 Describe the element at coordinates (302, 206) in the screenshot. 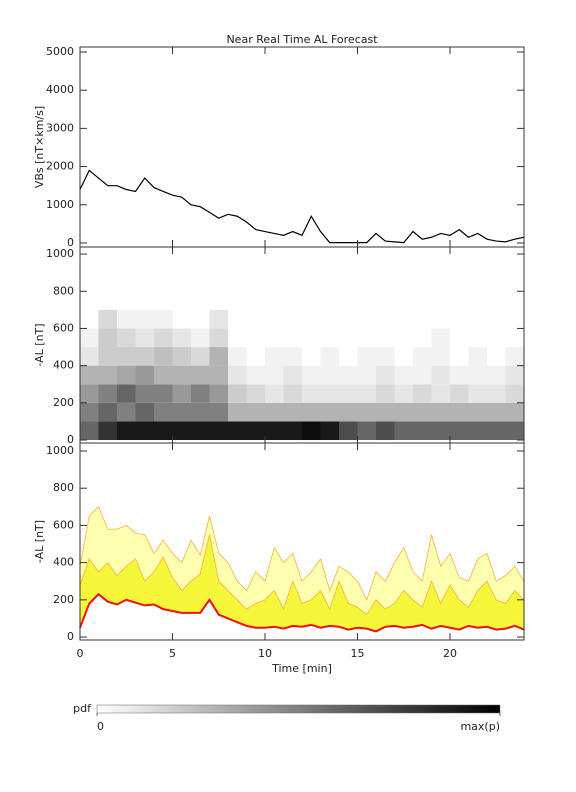

I see `data-line` at that location.